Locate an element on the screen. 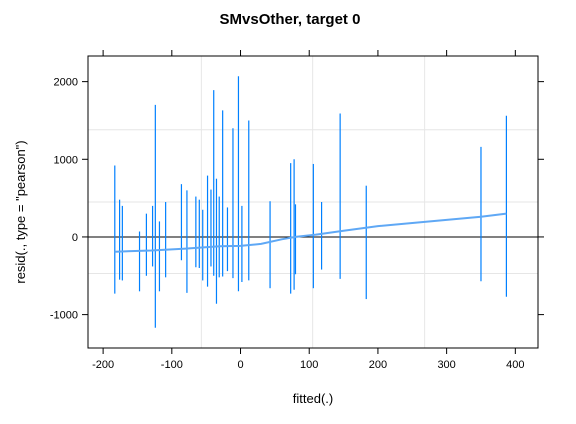  x-tick-label: -200 is located at coordinates (103, 365).